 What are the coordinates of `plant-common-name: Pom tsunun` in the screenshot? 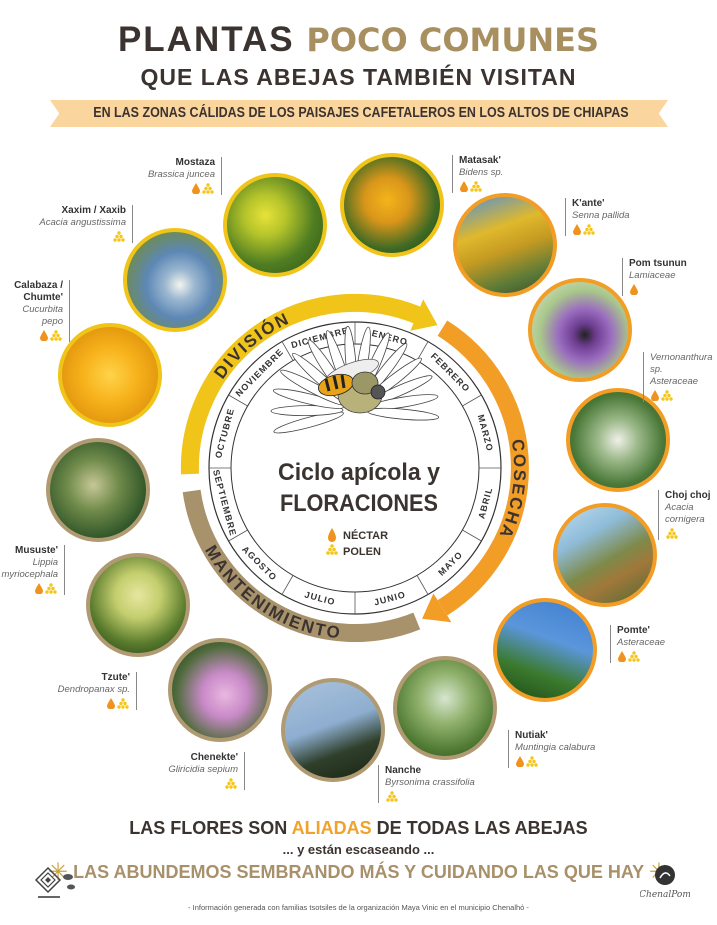 It's located at (658, 263).